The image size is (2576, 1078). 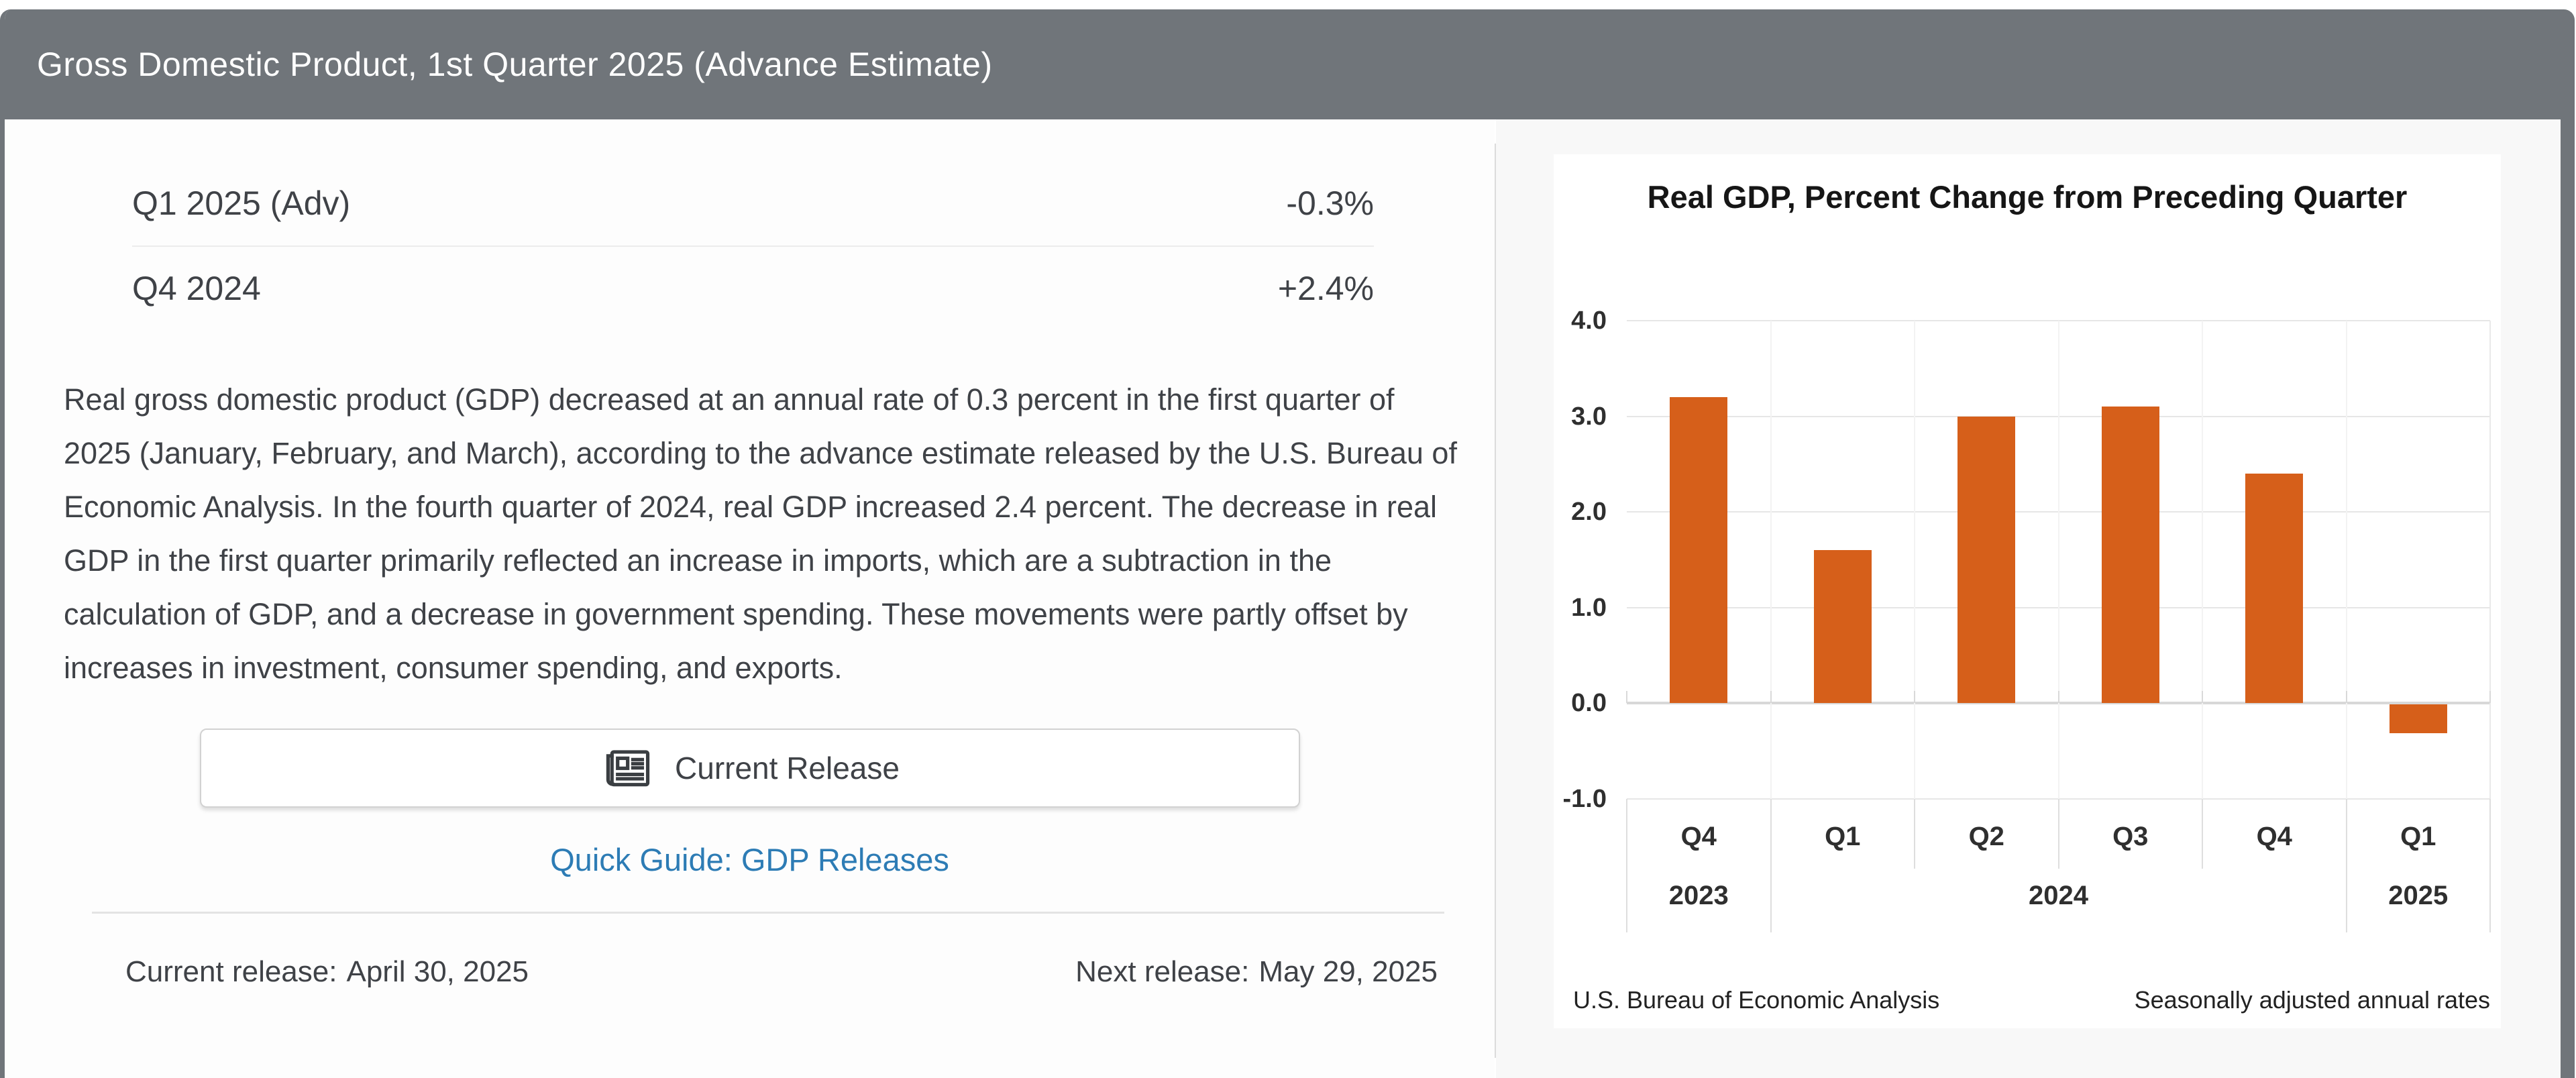 What do you see at coordinates (2058, 895) in the screenshot?
I see `year-label: 2024` at bounding box center [2058, 895].